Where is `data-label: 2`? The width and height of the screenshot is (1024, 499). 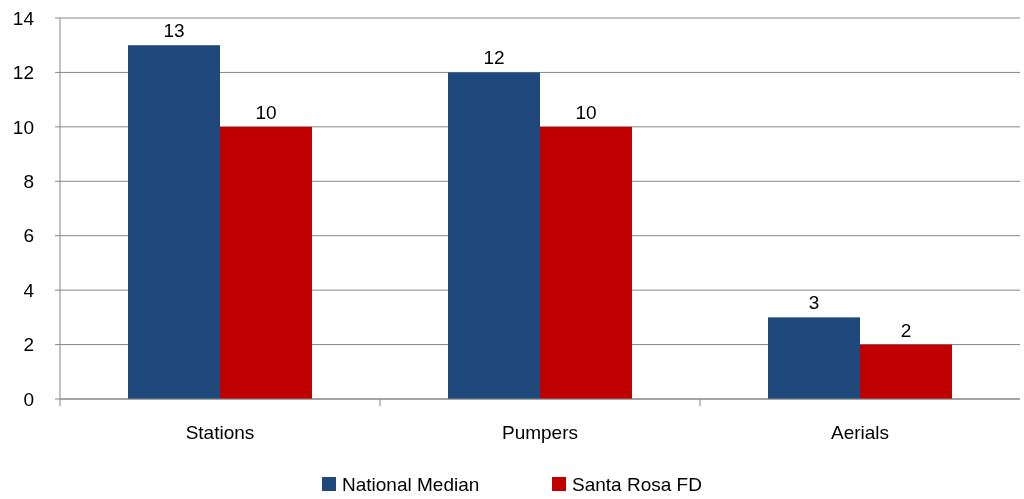 data-label: 2 is located at coordinates (906, 330).